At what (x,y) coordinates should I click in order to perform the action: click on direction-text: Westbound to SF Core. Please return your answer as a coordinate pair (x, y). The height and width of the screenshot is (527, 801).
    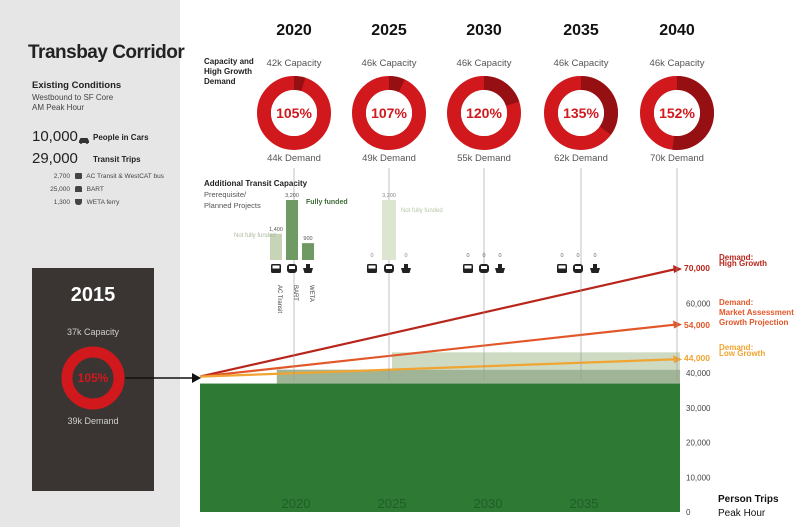
    Looking at the image, I should click on (73, 97).